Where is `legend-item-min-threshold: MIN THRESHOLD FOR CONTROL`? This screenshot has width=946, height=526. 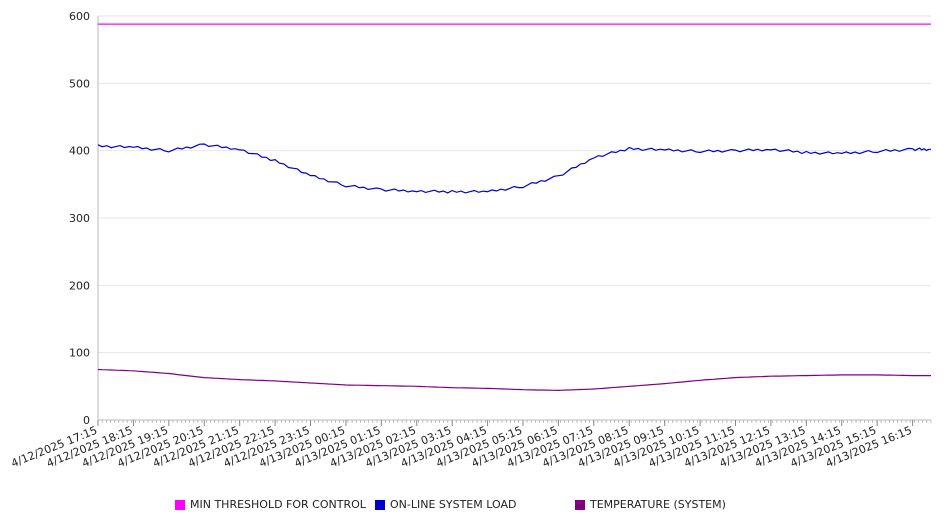 legend-item-min-threshold: MIN THRESHOLD FOR CONTROL is located at coordinates (270, 504).